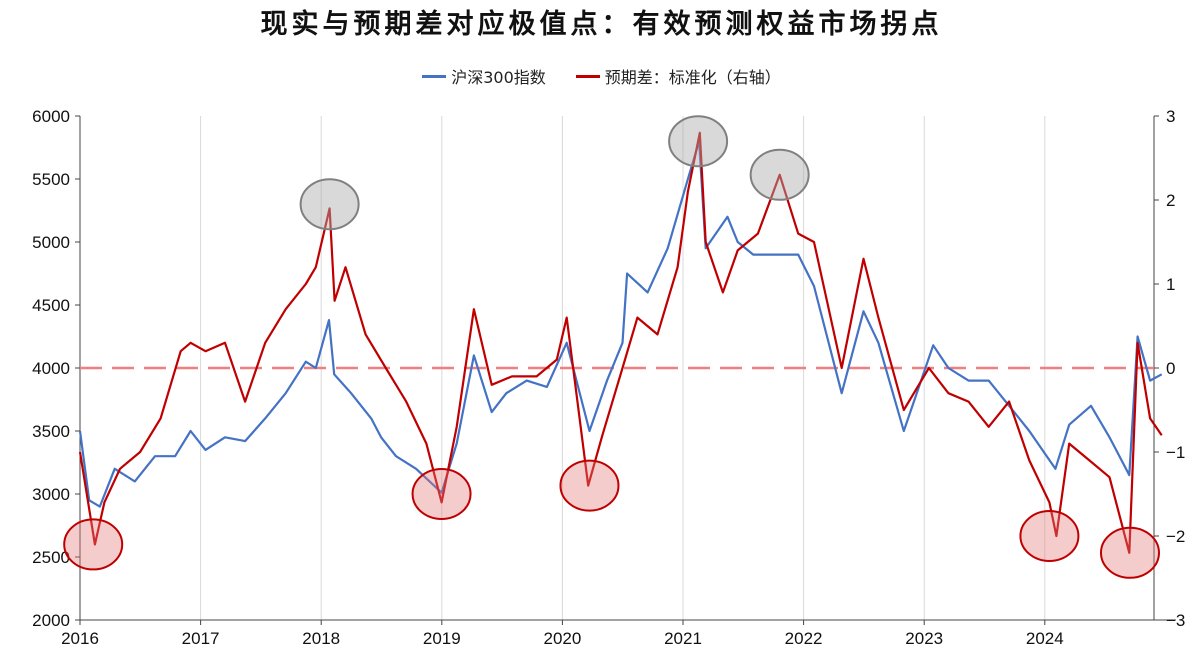 This screenshot has width=1203, height=660. What do you see at coordinates (804, 638) in the screenshot?
I see `x-tick-label: 2022` at bounding box center [804, 638].